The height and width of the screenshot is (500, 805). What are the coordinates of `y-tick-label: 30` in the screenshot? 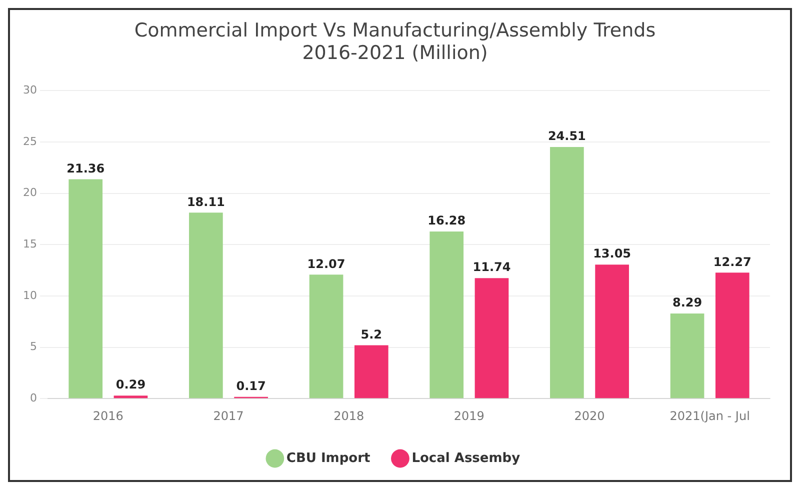 It's located at (29, 89).